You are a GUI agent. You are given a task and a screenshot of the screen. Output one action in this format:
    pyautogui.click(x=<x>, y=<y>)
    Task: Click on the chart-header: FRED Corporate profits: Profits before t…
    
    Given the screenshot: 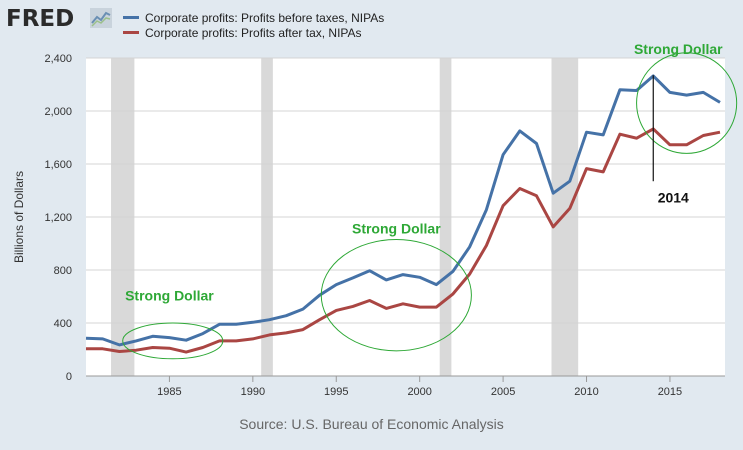 What is the action you would take?
    pyautogui.click(x=371, y=25)
    